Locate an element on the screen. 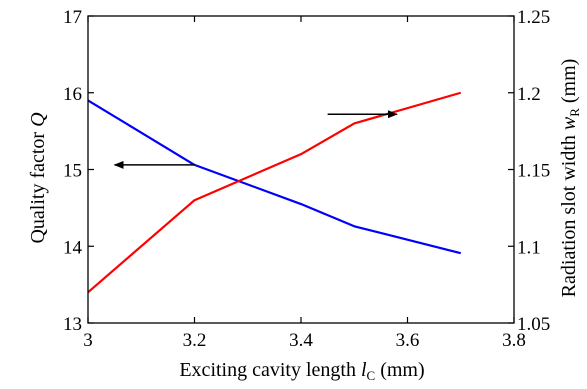  annotation-arrows is located at coordinates (255, 139).